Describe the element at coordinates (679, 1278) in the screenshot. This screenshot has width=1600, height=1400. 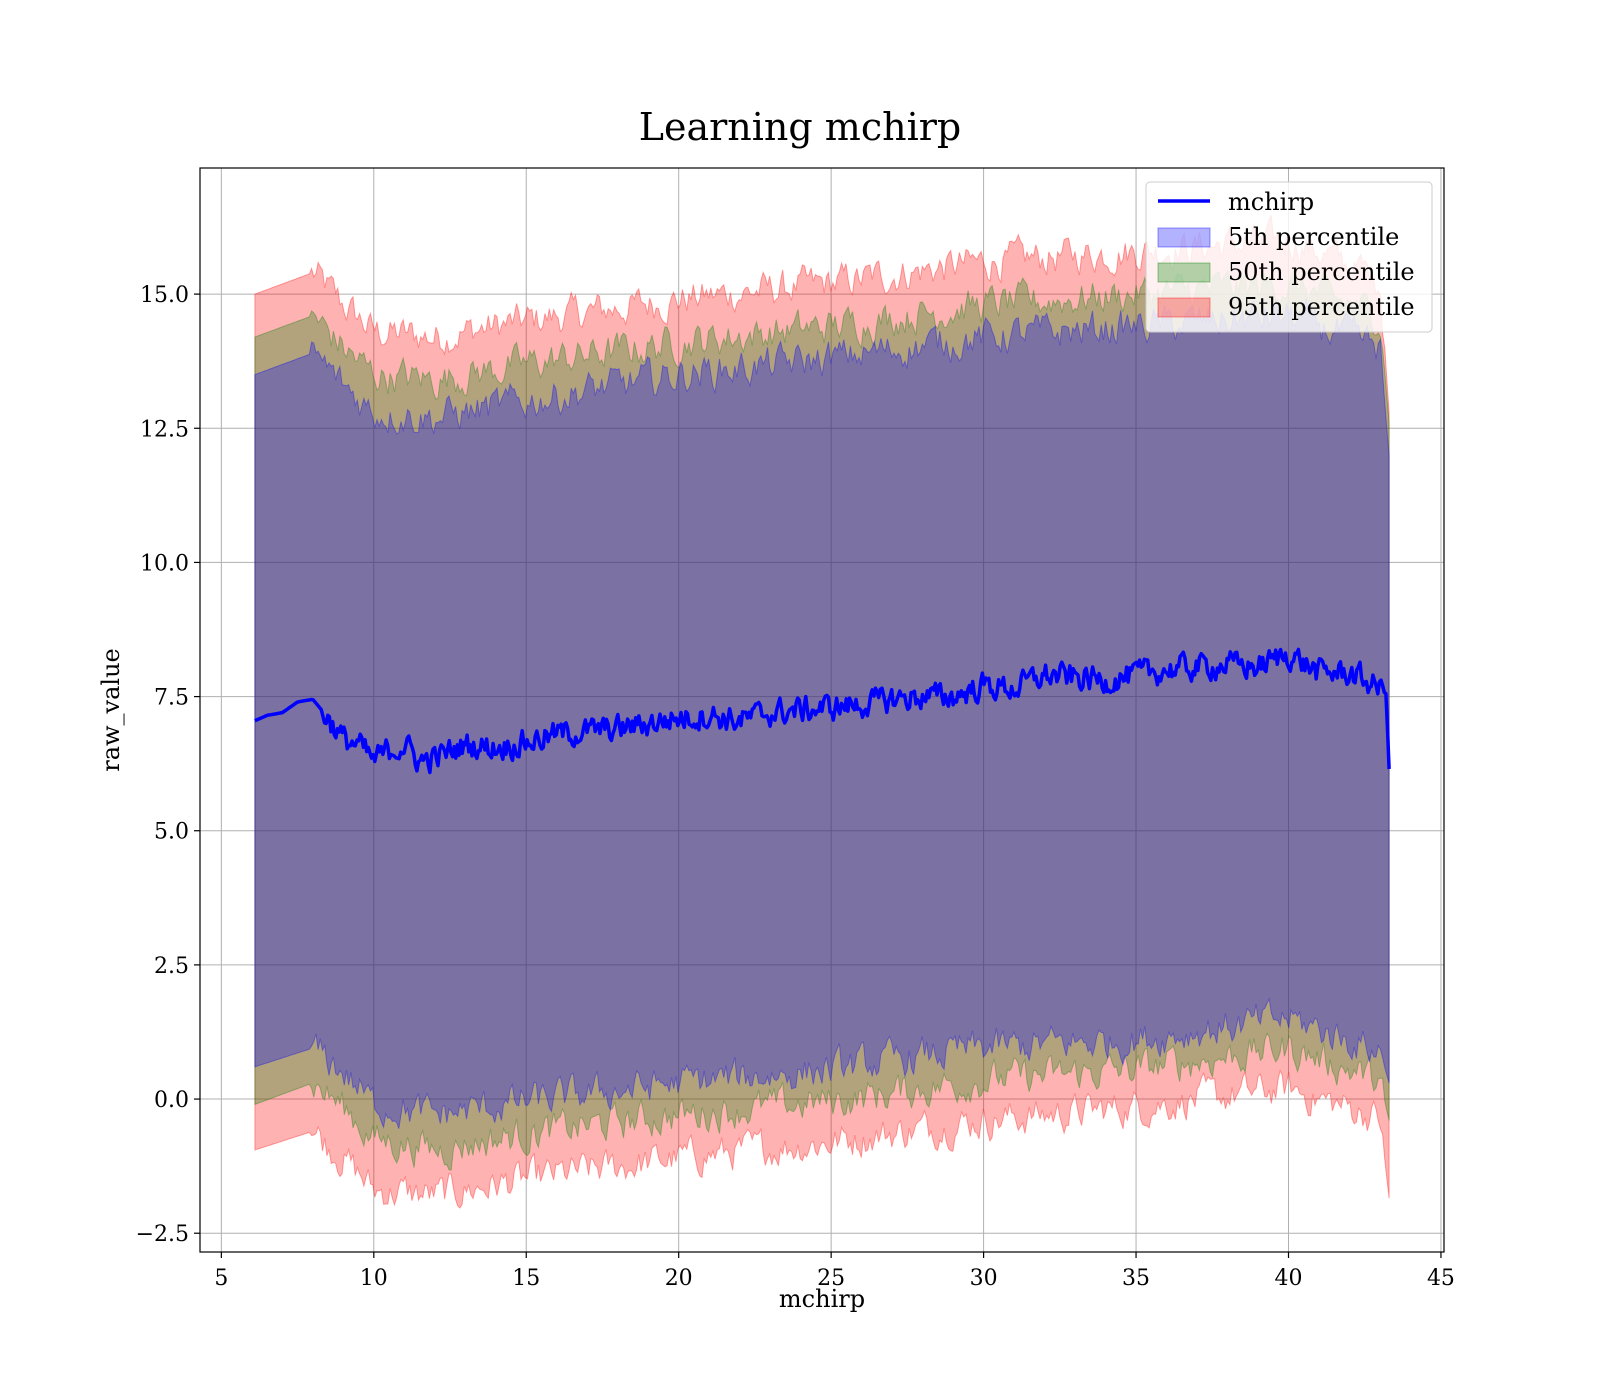
I see `x-tick-label-3: 20` at that location.